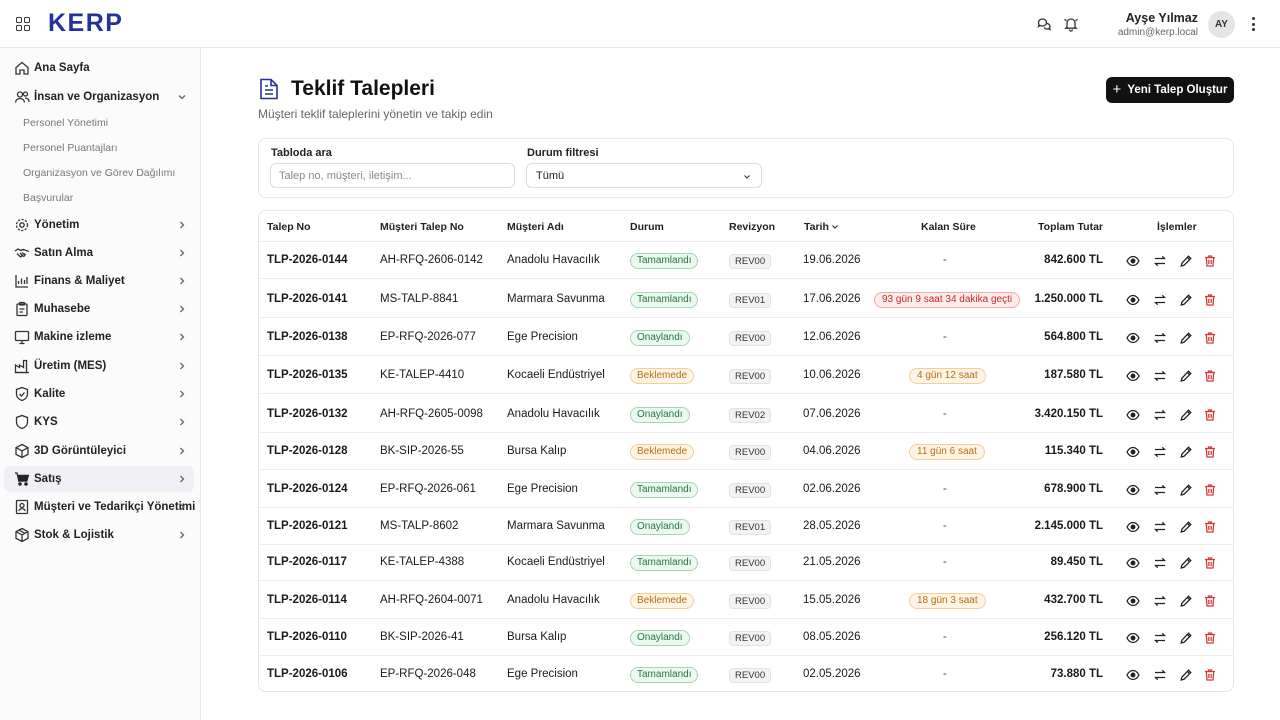  I want to click on sidebar-item-finans-maliyet: Finans & Maliyet, so click(99, 281).